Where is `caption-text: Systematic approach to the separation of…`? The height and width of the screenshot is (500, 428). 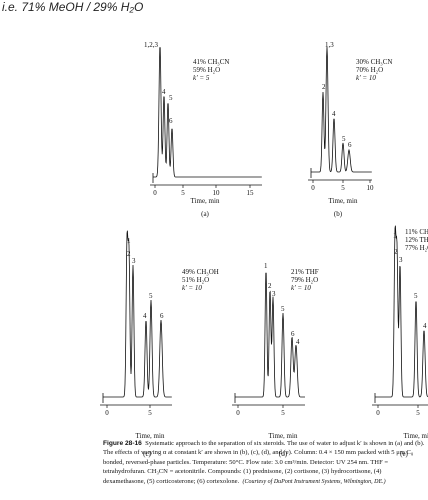
caption-text: Systematic approach to the separation of… is located at coordinates (264, 462).